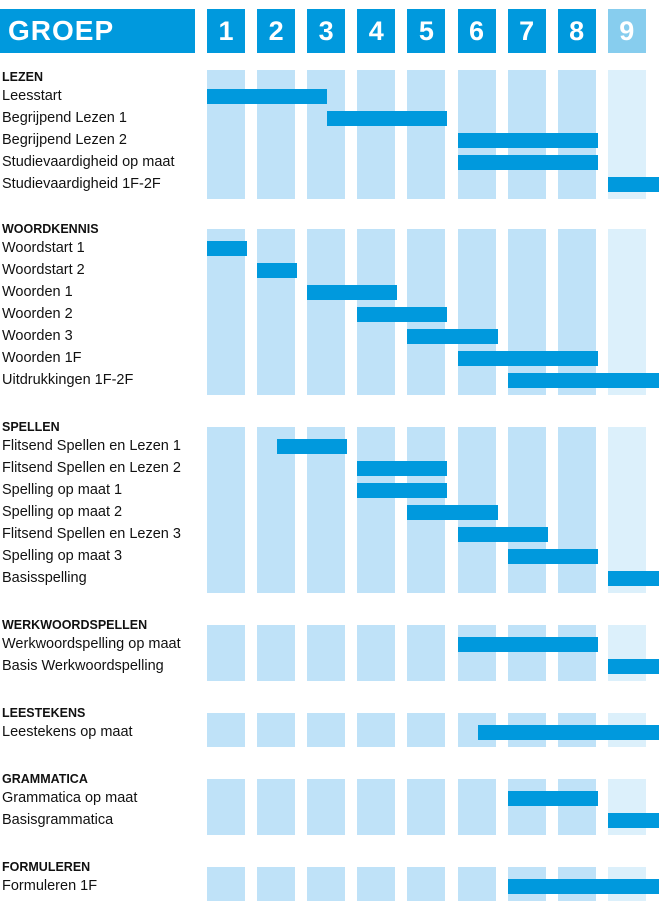  What do you see at coordinates (91, 534) in the screenshot?
I see `row-label: Flitsend Spellen en Lezen 3` at bounding box center [91, 534].